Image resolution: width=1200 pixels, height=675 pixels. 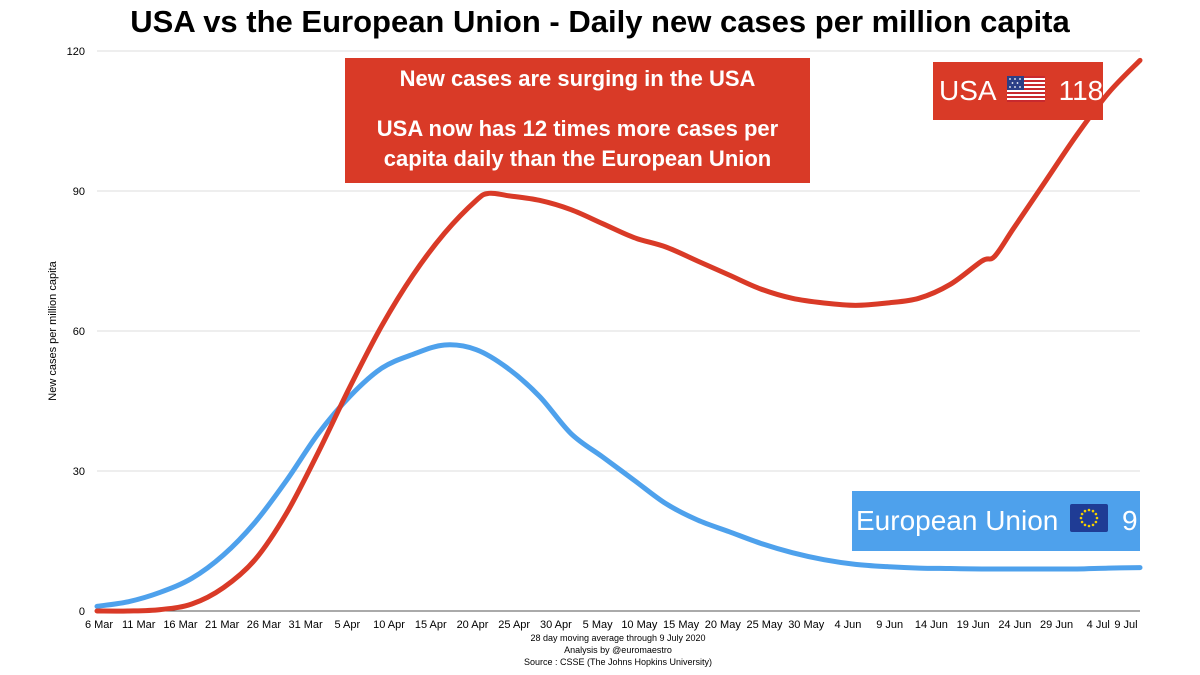 I want to click on eu-flag-icon, so click(x=1089, y=523).